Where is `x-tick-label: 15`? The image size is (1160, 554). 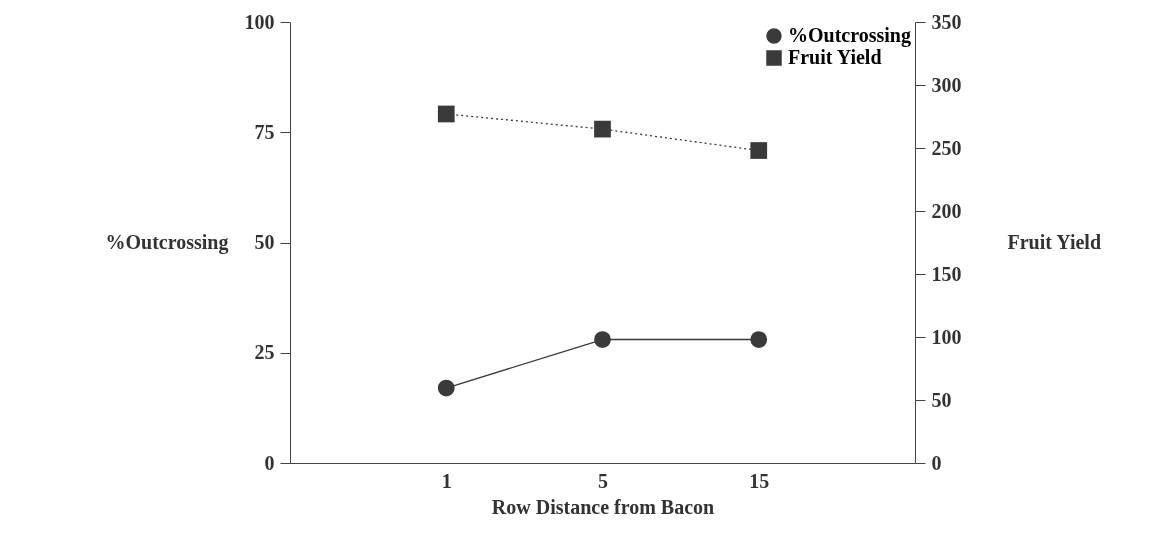
x-tick-label: 15 is located at coordinates (759, 480).